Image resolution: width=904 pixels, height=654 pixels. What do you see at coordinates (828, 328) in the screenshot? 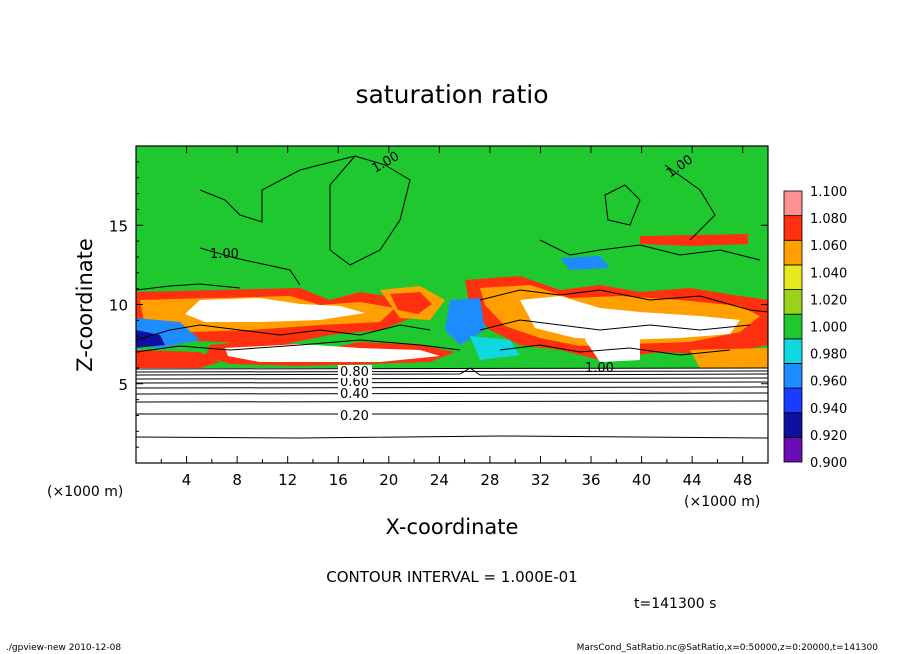
I see `colorbar-level-label: 1.000` at bounding box center [828, 328].